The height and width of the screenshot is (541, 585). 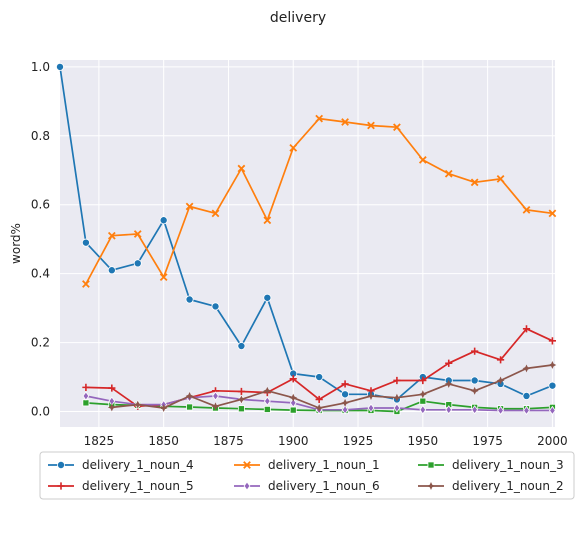 What do you see at coordinates (40, 411) in the screenshot?
I see `y-tick-label: 0.0` at bounding box center [40, 411].